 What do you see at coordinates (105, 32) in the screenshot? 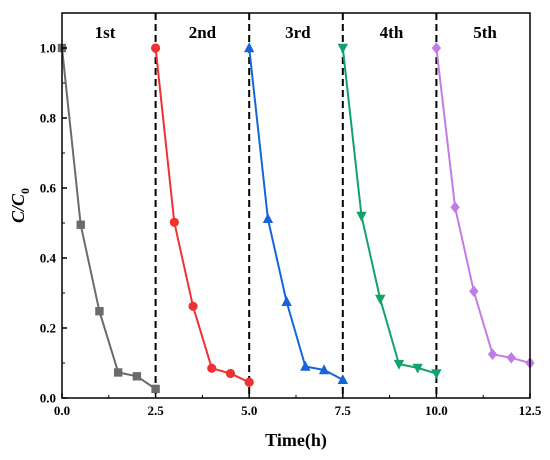
I see `cycle-label: 1st` at bounding box center [105, 32].